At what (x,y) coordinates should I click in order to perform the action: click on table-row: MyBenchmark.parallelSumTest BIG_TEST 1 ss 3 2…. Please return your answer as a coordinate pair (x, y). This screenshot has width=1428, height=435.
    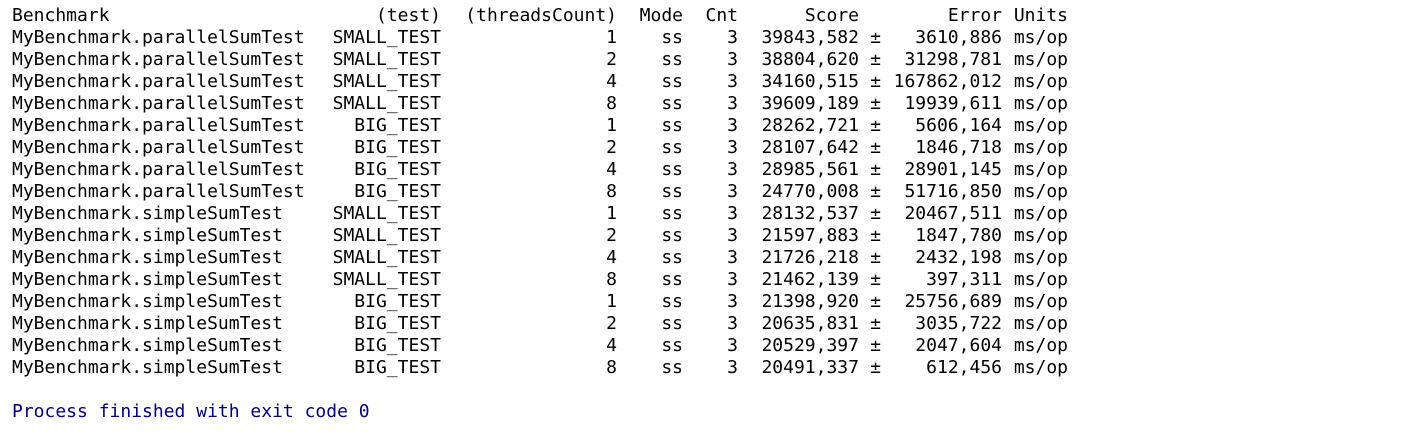
    Looking at the image, I should click on (540, 126).